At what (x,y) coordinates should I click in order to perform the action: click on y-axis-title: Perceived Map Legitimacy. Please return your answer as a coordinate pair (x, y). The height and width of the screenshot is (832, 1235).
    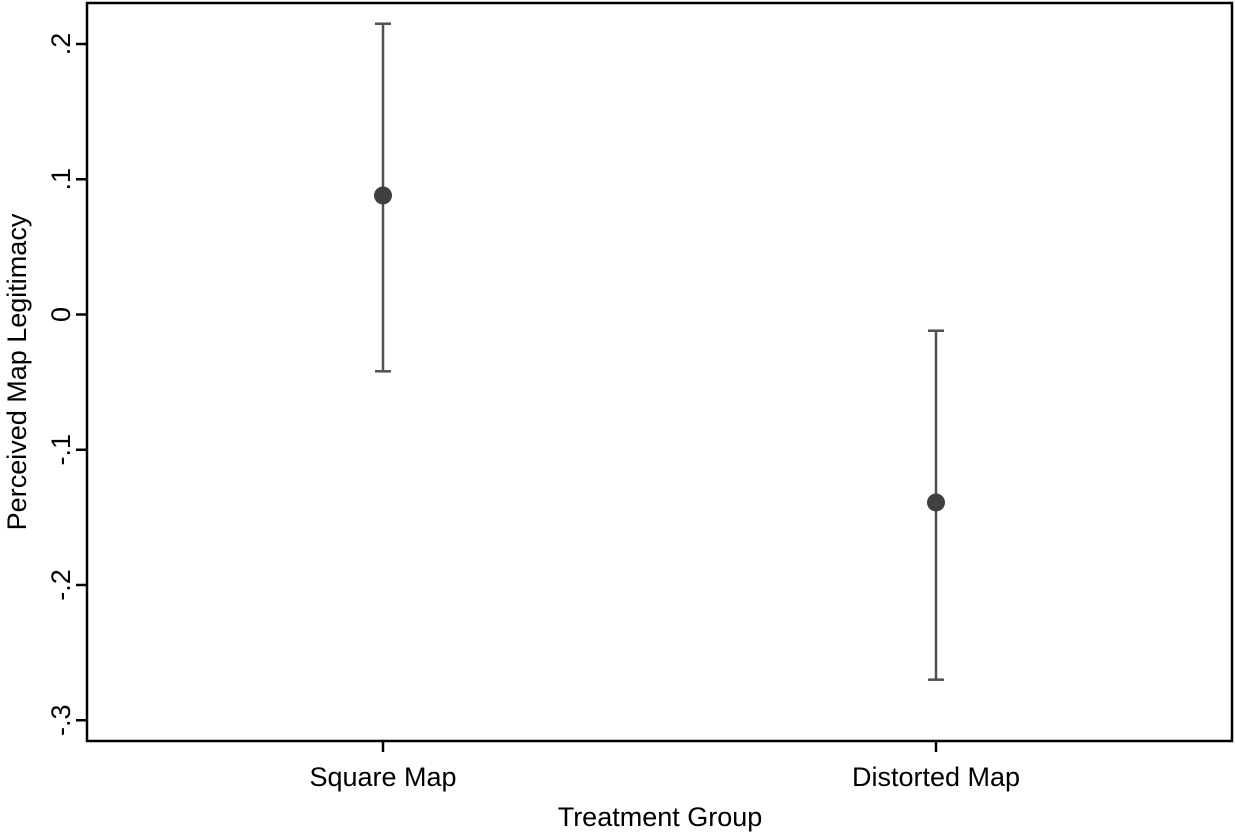
    Looking at the image, I should click on (17, 371).